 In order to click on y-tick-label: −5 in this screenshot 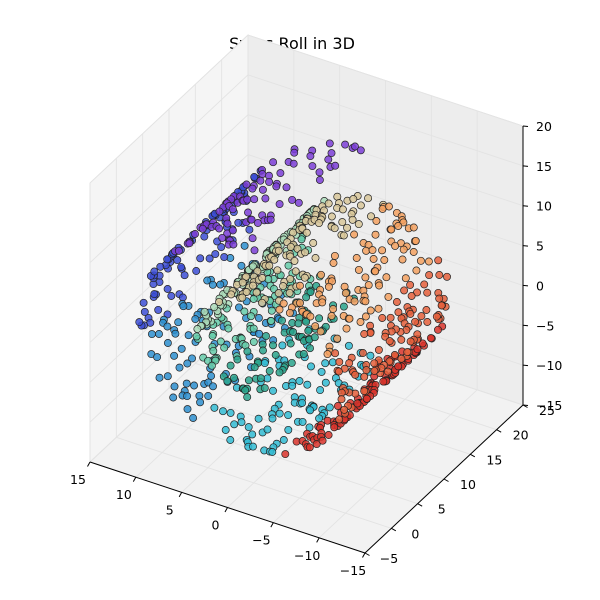, I will do `click(389, 558)`.